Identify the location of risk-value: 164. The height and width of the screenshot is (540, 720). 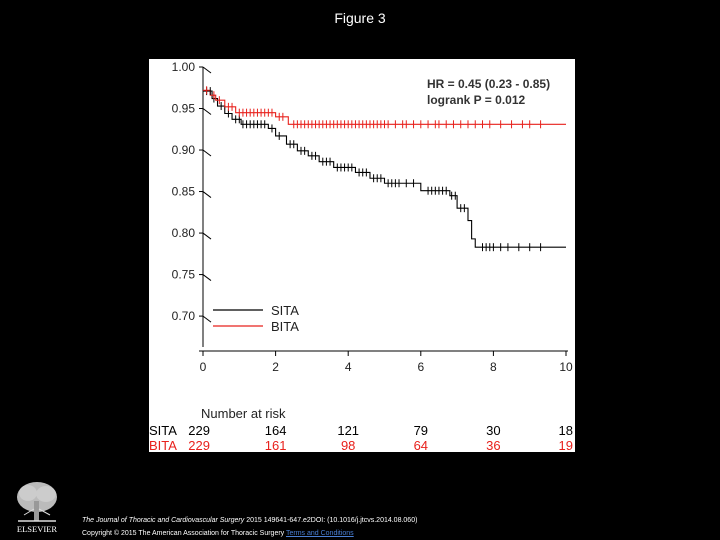
(276, 430).